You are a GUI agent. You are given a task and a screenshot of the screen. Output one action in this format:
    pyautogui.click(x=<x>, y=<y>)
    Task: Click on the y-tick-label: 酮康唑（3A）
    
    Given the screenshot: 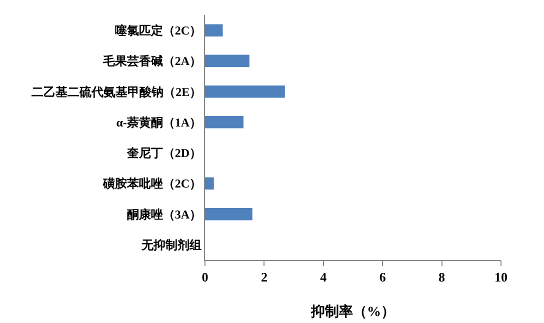 What is the action you would take?
    pyautogui.click(x=164, y=214)
    